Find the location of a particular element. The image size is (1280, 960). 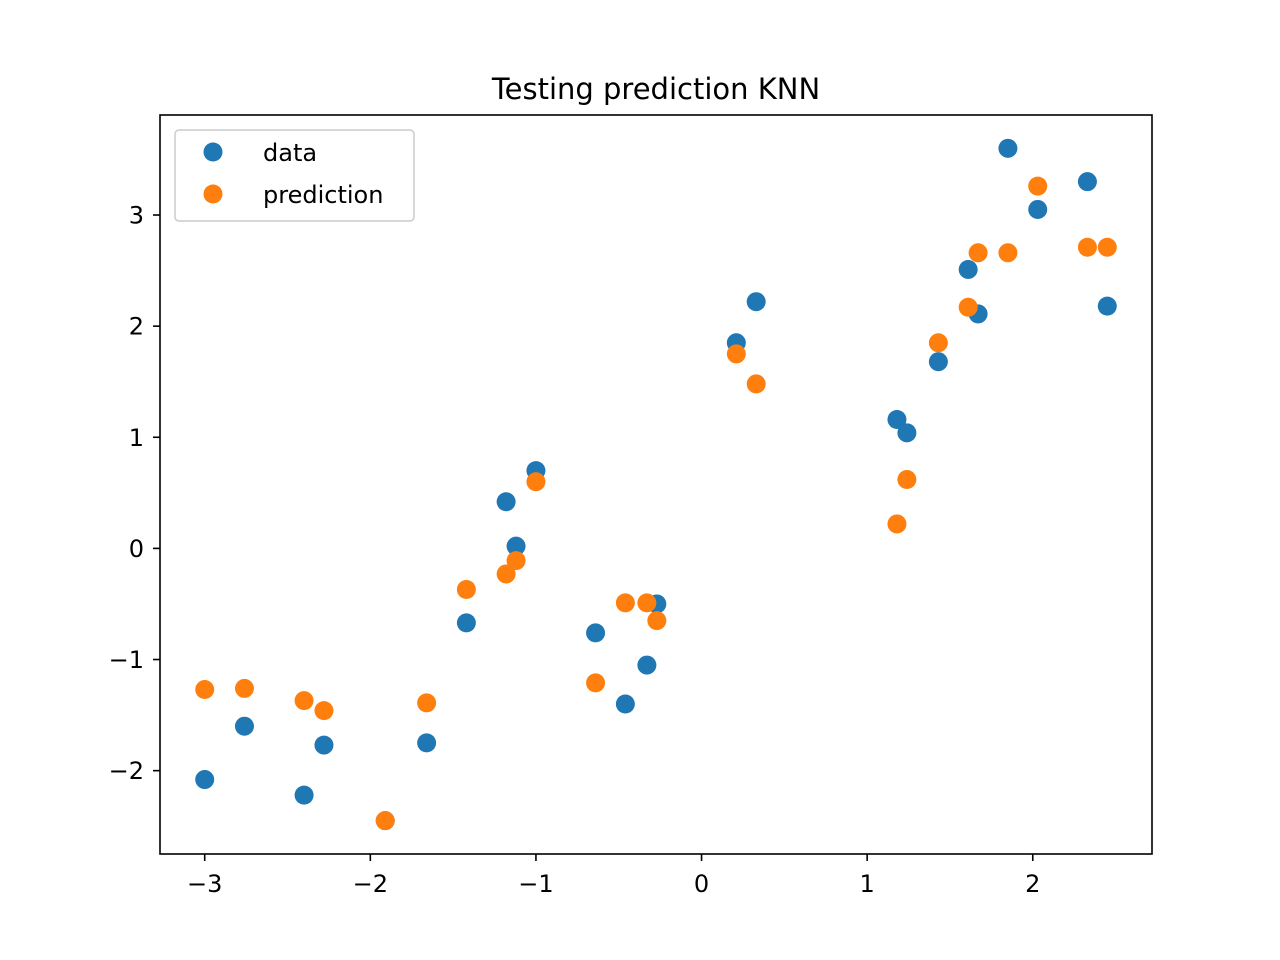

x-tick-label: 0 is located at coordinates (701, 884).